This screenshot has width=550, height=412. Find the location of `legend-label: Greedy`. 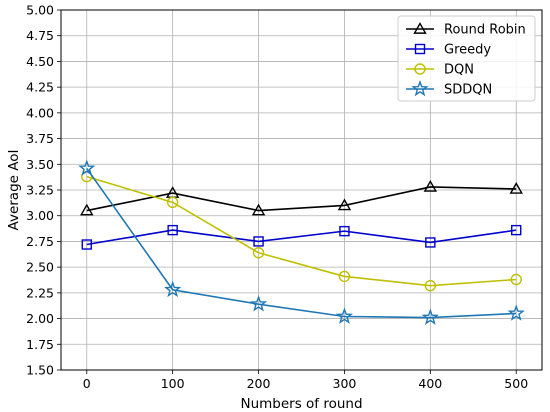

legend-label: Greedy is located at coordinates (467, 50).